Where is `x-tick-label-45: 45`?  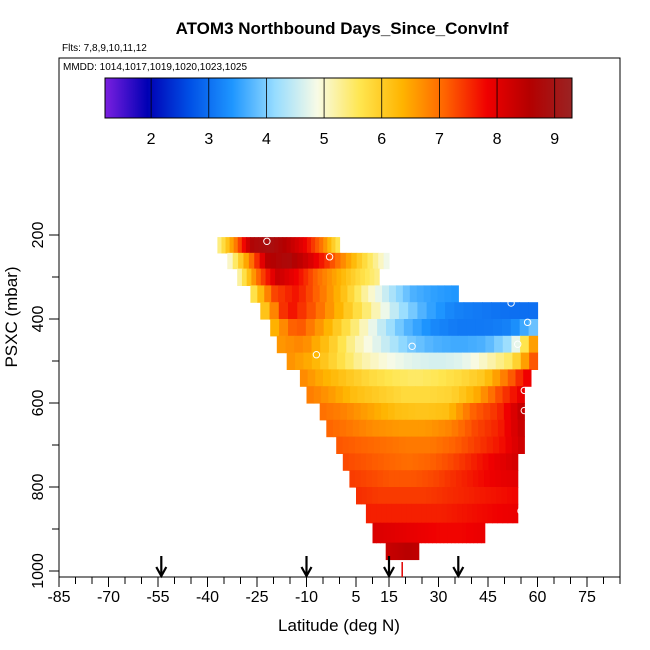 x-tick-label-45: 45 is located at coordinates (488, 597).